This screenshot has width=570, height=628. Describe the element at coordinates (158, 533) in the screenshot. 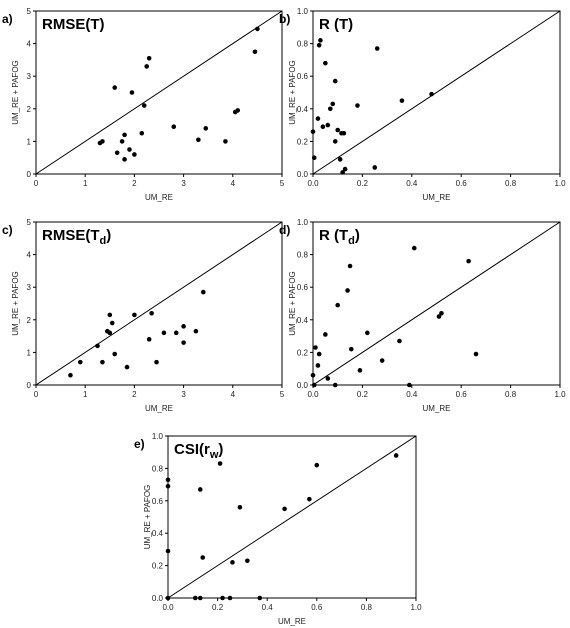

I see `y-tick-label: 0.4` at that location.